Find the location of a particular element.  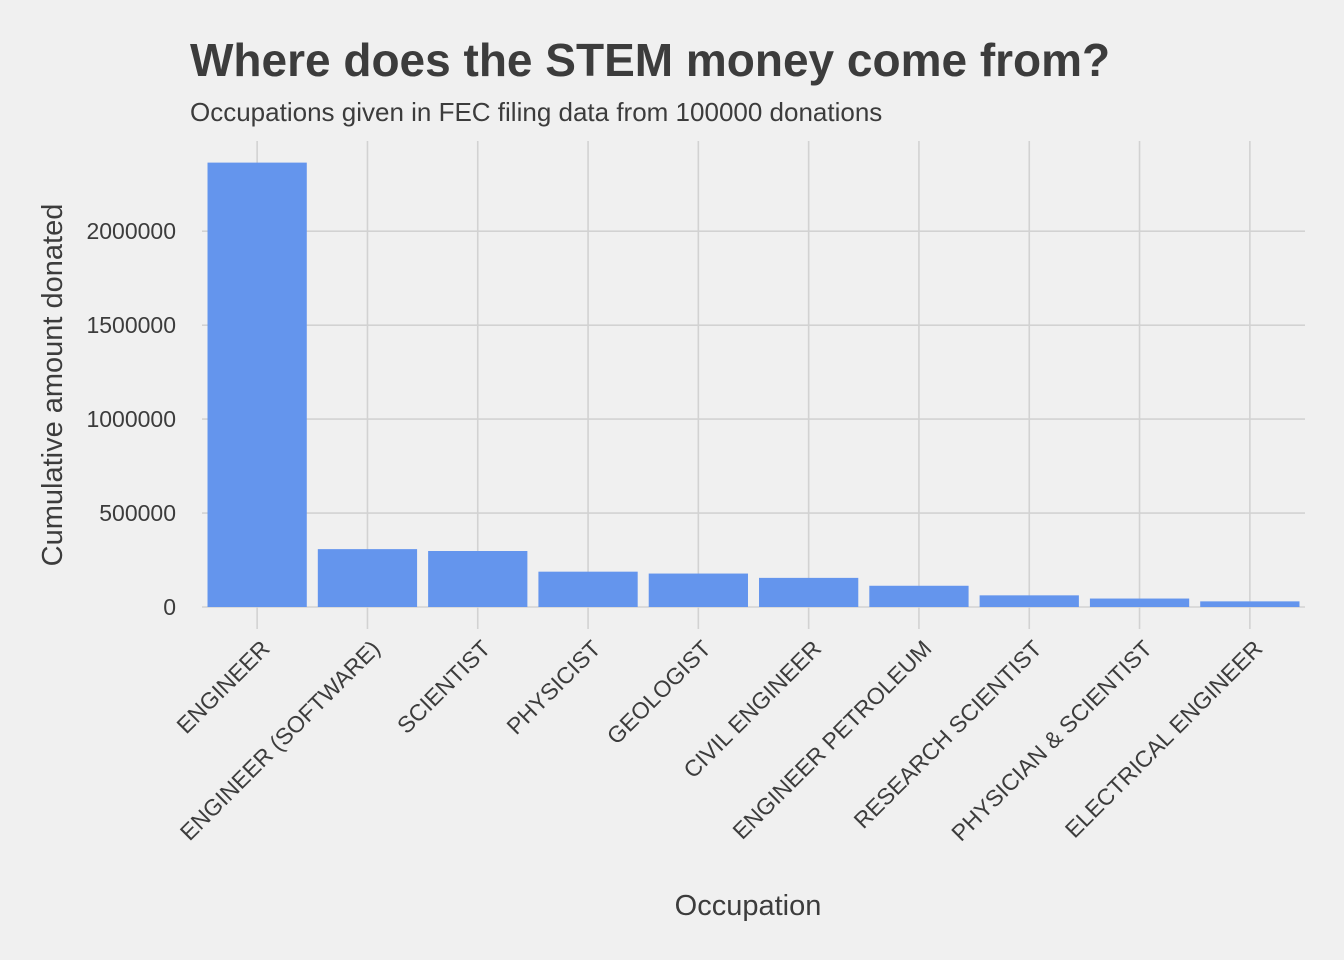

x-tick-label: PHYSICIST is located at coordinates (553, 687).